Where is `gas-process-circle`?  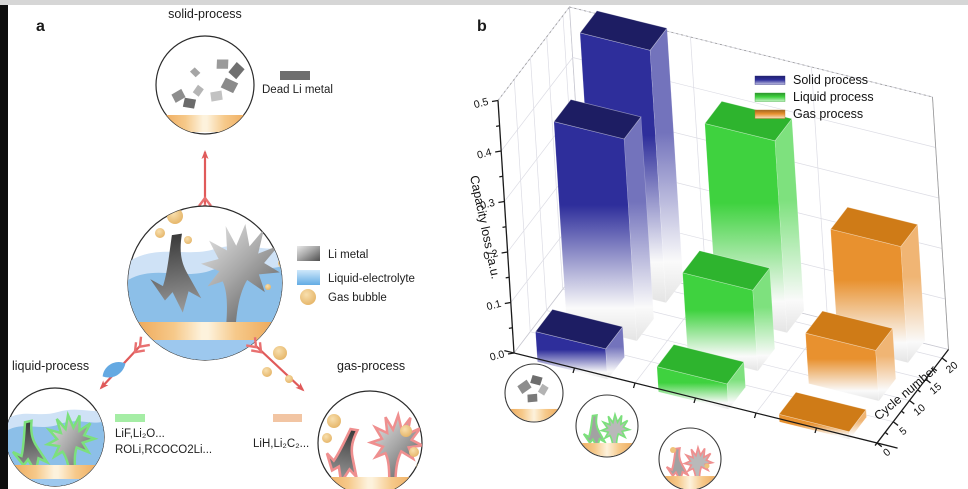 gas-process-circle is located at coordinates (370, 439).